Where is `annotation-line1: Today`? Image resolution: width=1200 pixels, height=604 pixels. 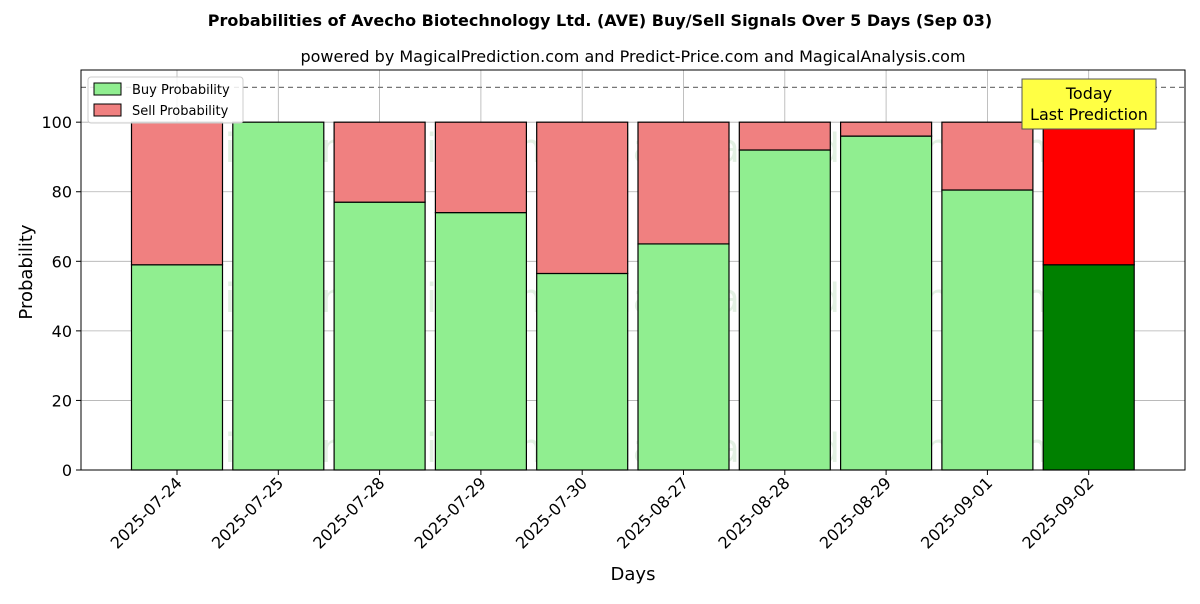 annotation-line1: Today is located at coordinates (1088, 93).